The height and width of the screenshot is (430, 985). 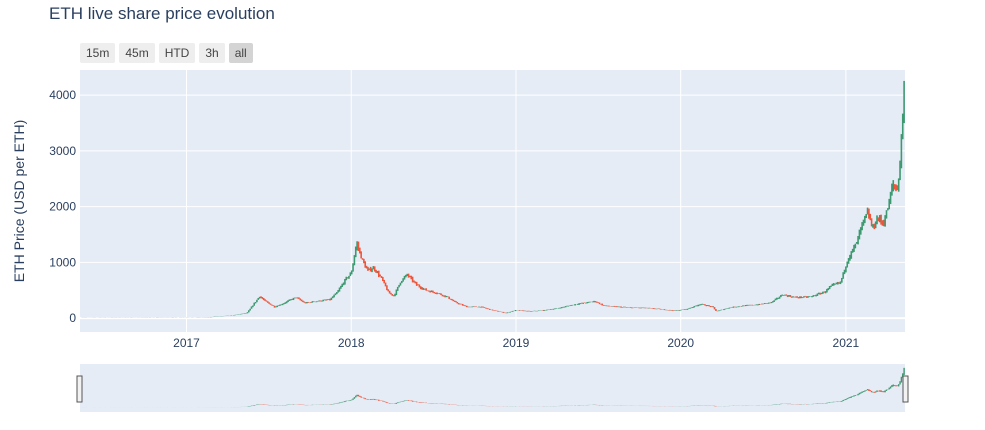 What do you see at coordinates (162, 13) in the screenshot?
I see `chart-title: ETH live share price evolution` at bounding box center [162, 13].